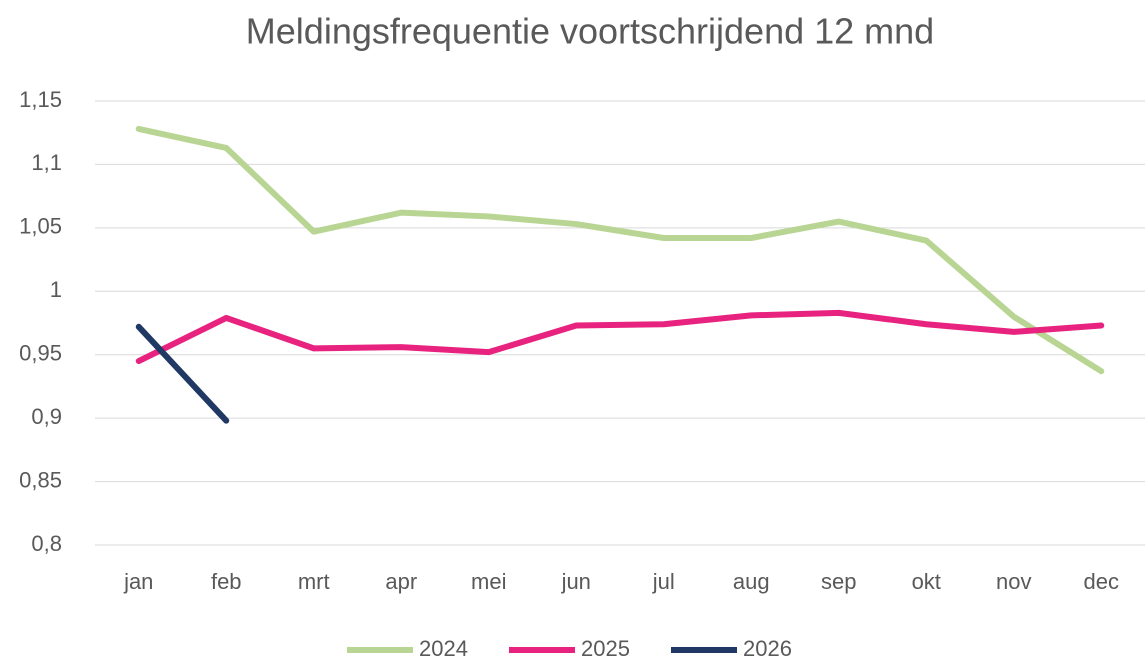 The image size is (1148, 664). Describe the element at coordinates (751, 581) in the screenshot. I see `x-tick-label: aug` at that location.